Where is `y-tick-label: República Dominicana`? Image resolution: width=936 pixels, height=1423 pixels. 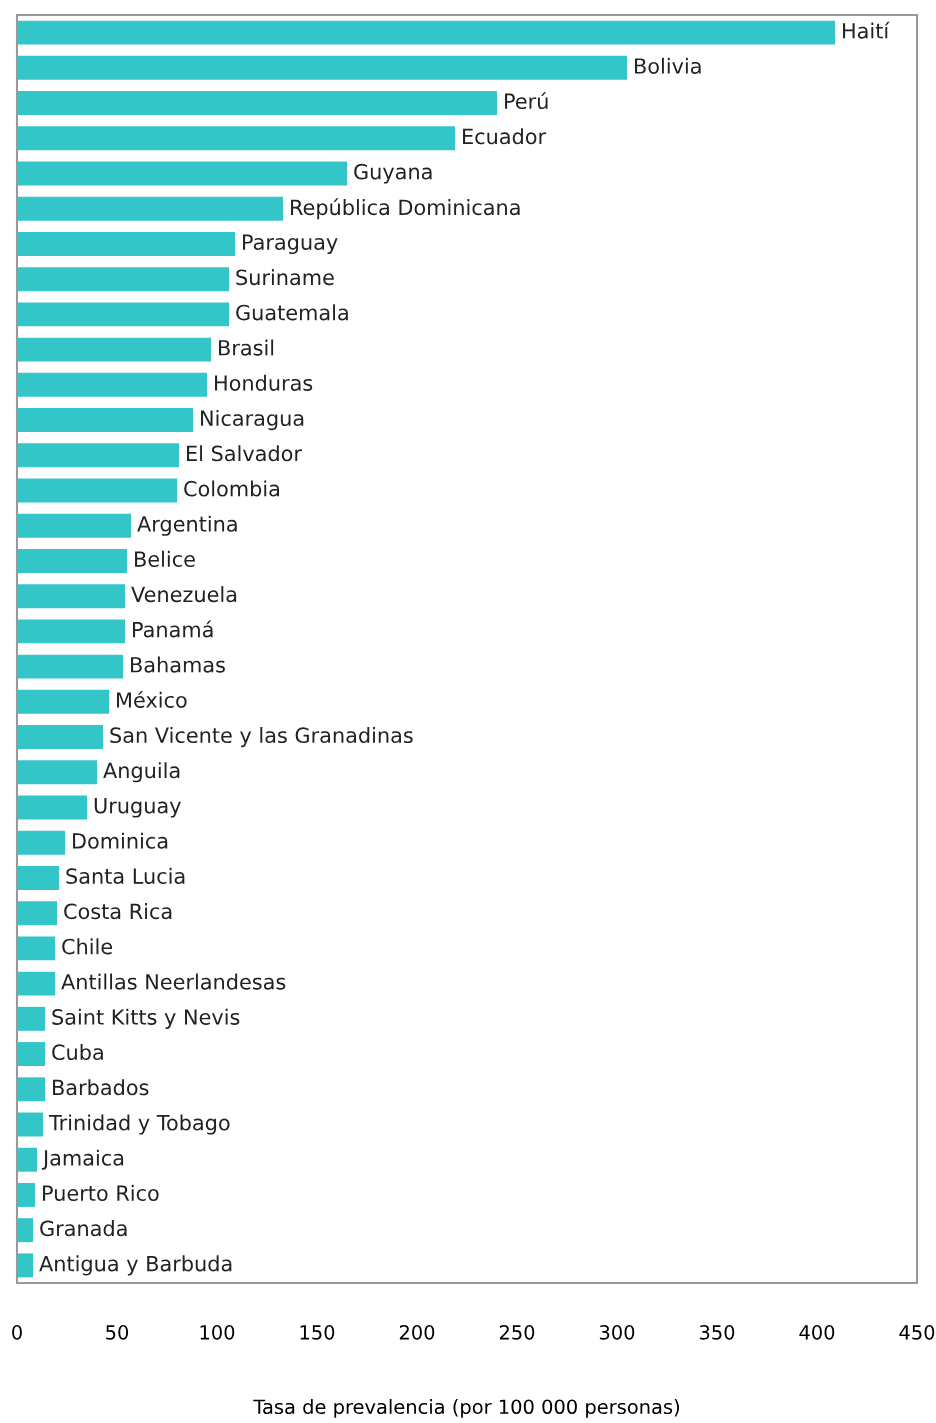
y-tick-label: República Dominicana is located at coordinates (405, 209).